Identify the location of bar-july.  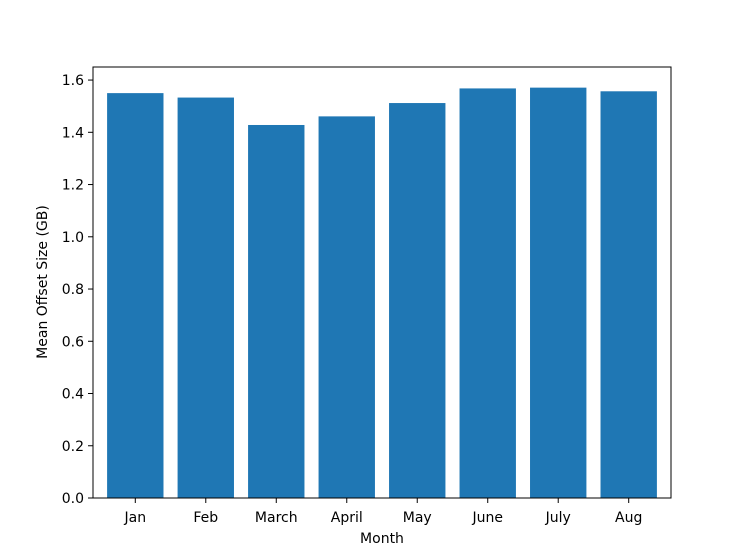
(558, 293).